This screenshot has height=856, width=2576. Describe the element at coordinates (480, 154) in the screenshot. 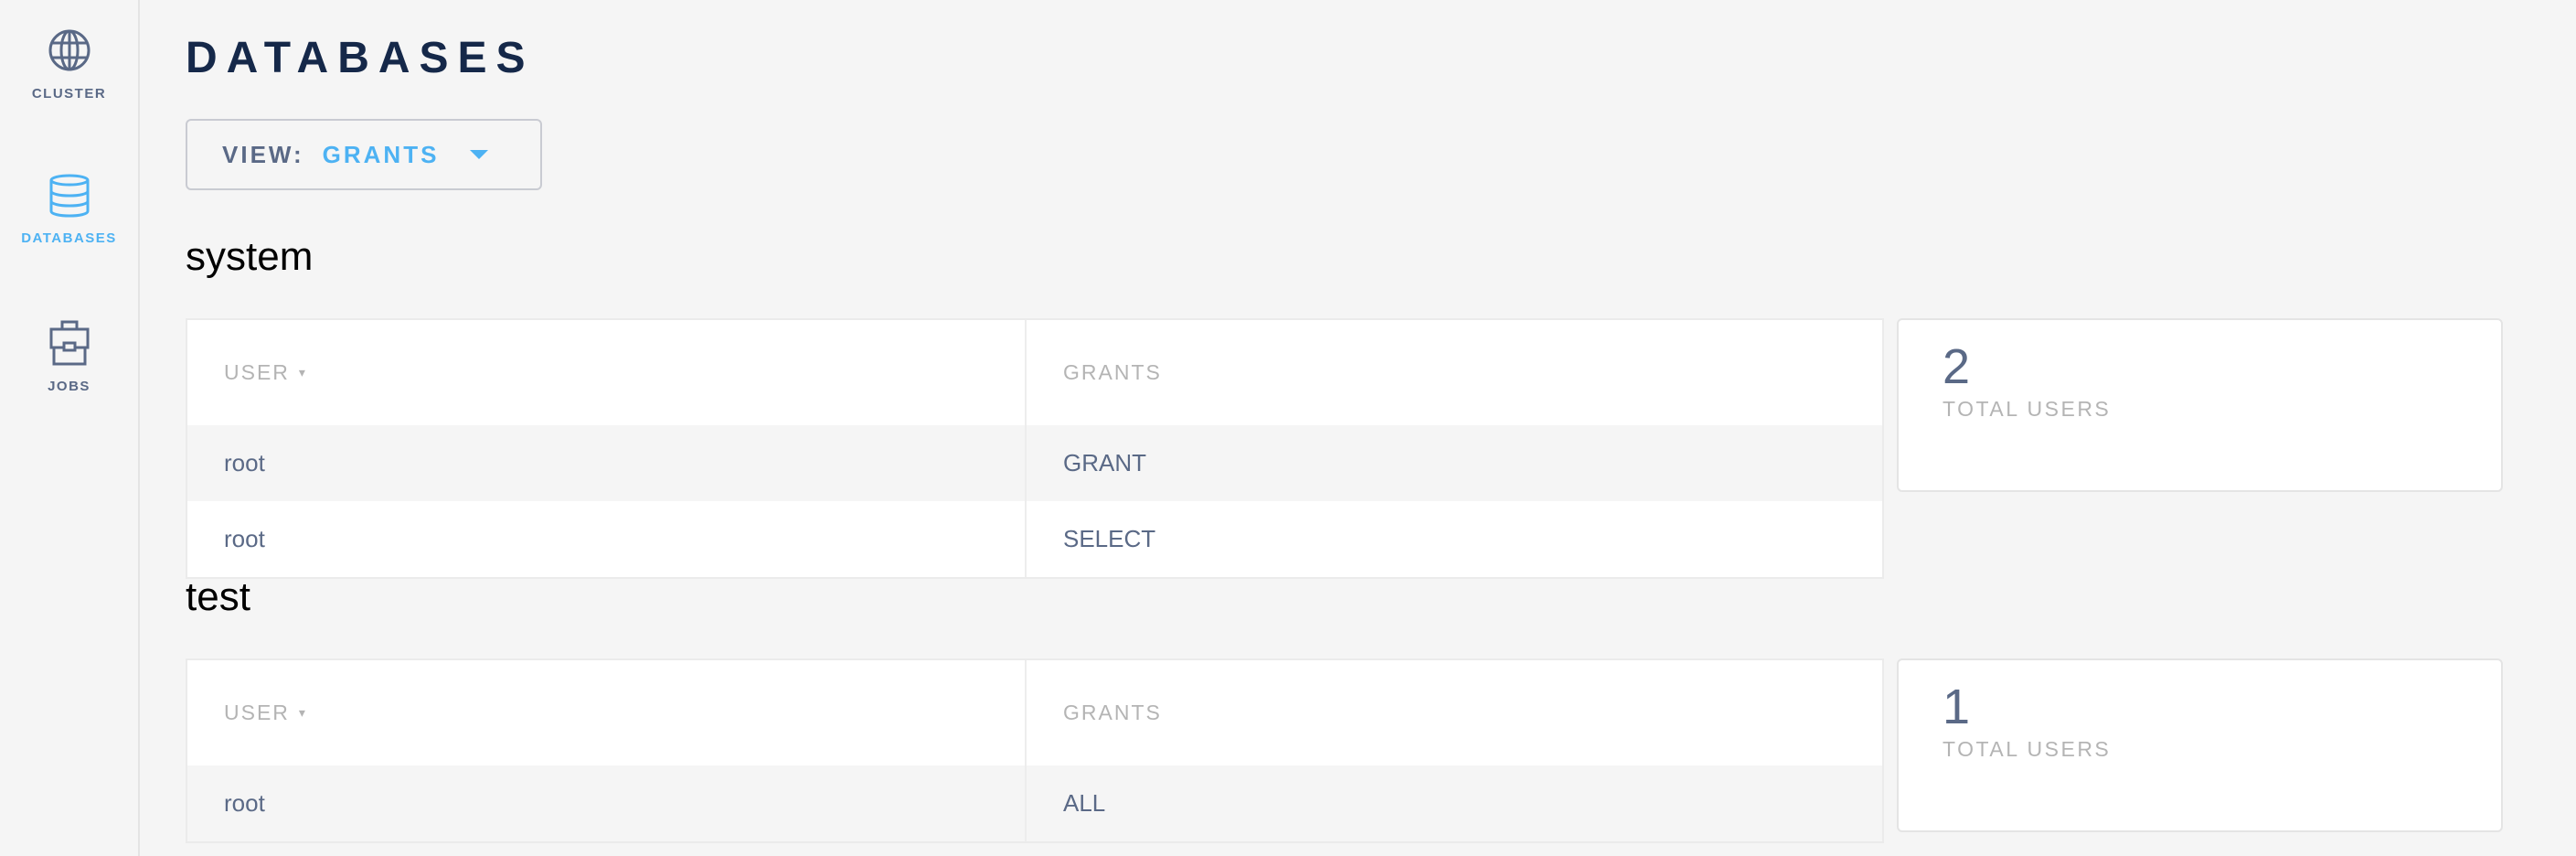

I see `caret-down-icon` at that location.